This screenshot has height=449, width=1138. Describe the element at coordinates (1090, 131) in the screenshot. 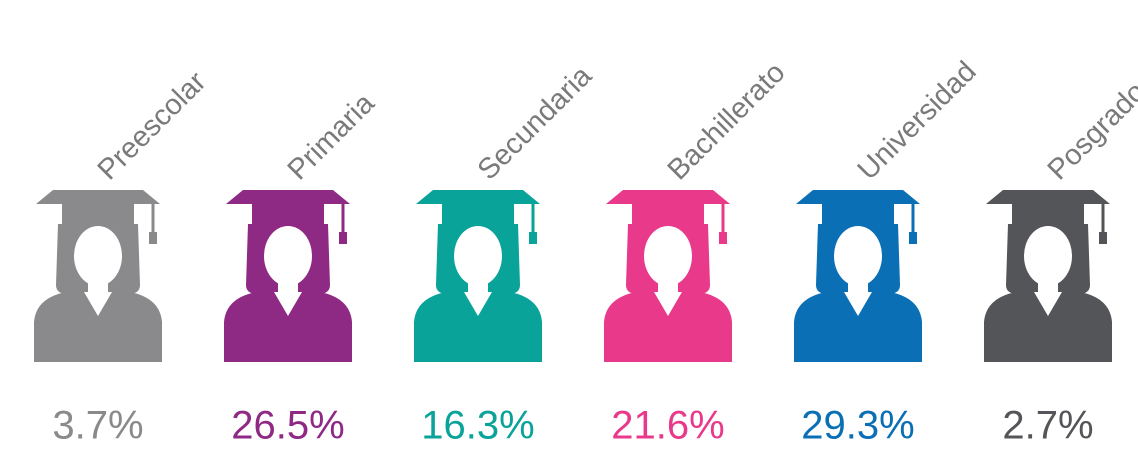

I see `category-label: Posgrado` at that location.